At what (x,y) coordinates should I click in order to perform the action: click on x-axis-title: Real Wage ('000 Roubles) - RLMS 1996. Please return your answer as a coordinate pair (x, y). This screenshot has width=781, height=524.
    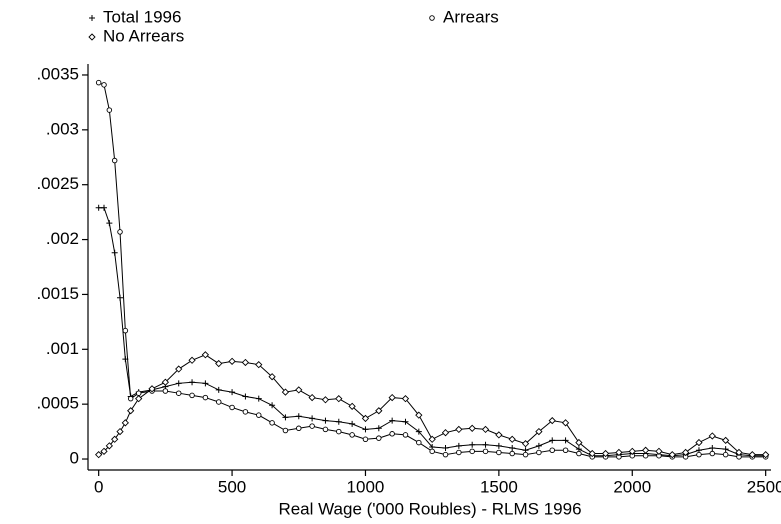
    Looking at the image, I should click on (429, 508).